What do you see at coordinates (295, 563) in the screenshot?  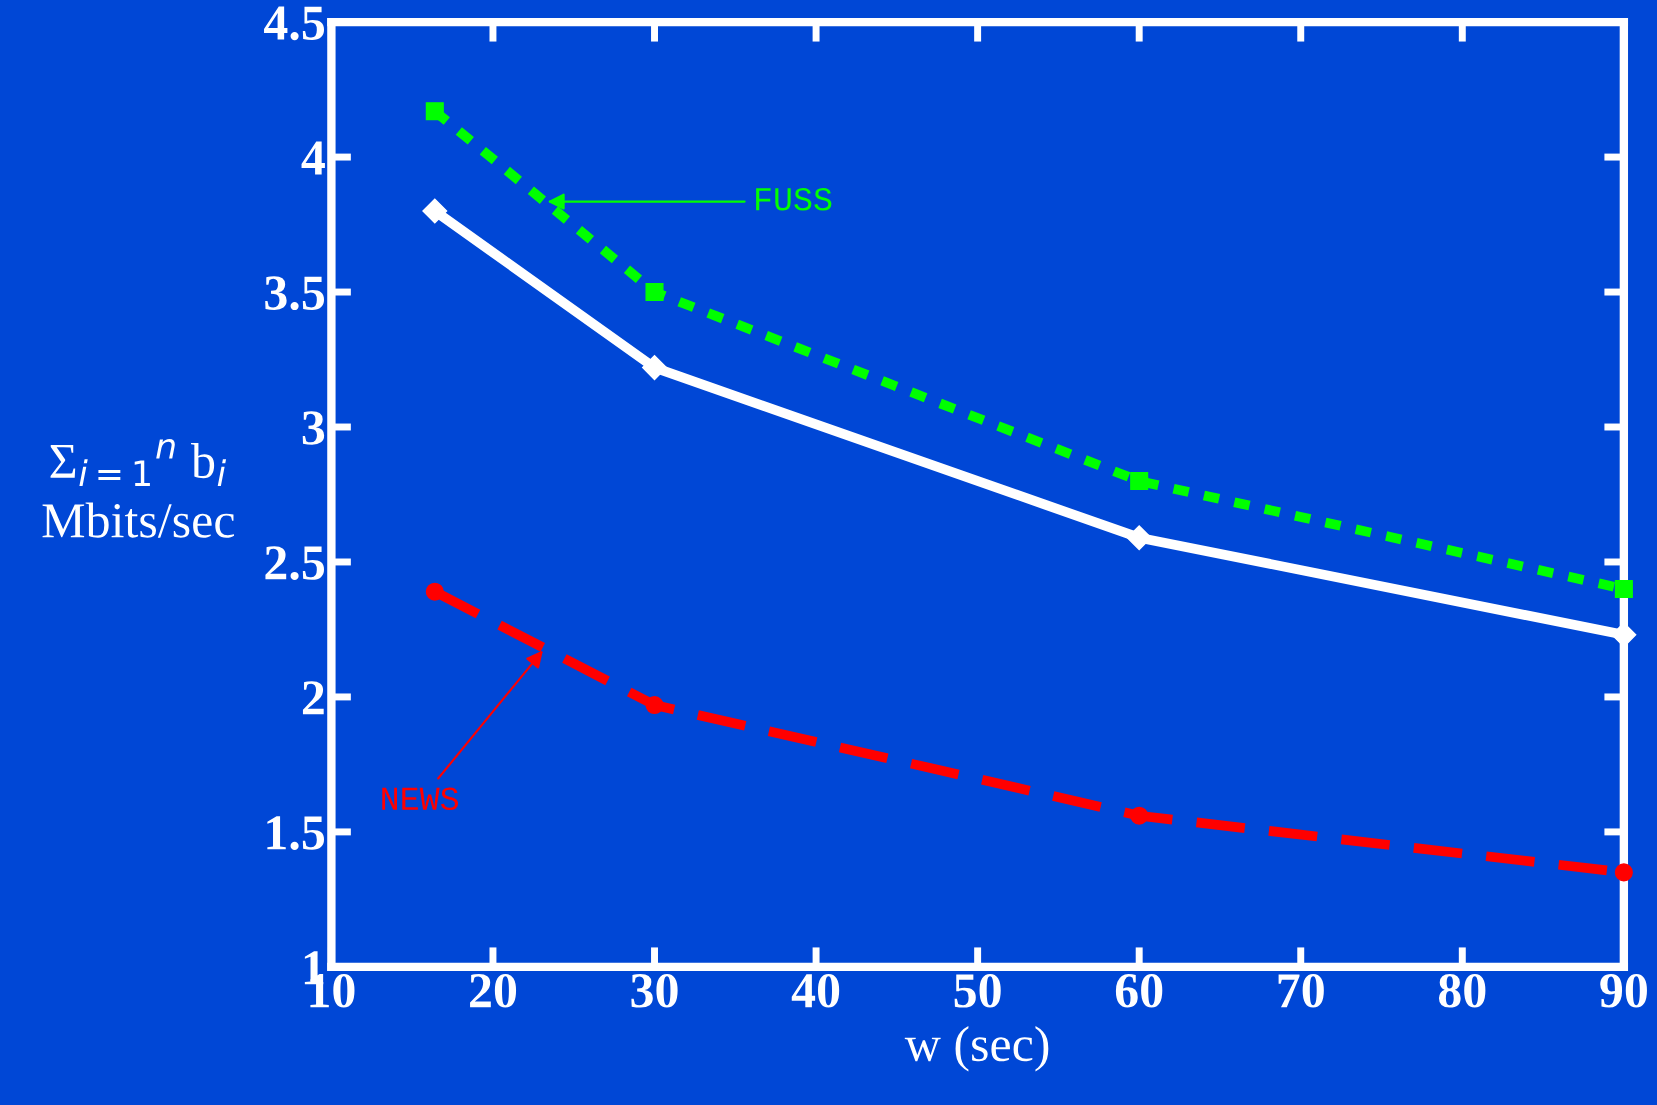 I see `y-tick-label: 2.5` at bounding box center [295, 563].